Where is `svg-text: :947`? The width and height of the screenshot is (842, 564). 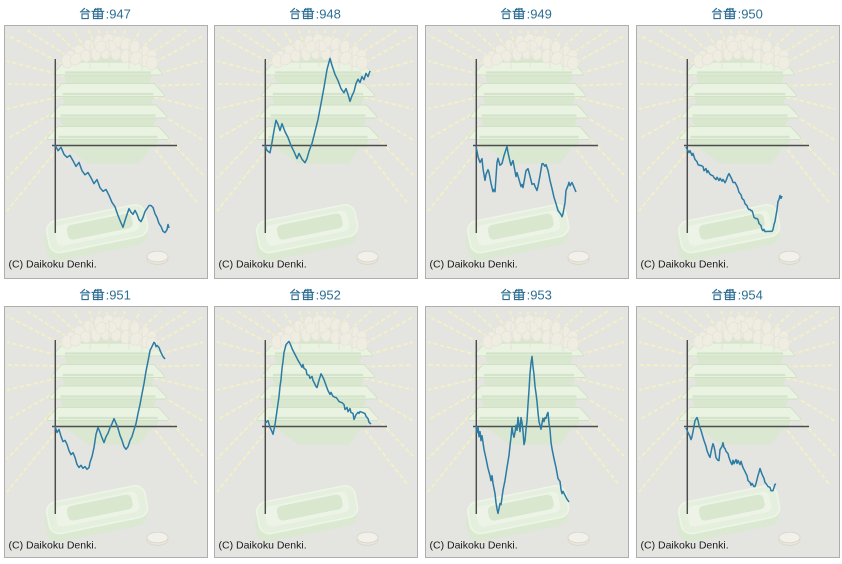
svg-text: :947 is located at coordinates (118, 13).